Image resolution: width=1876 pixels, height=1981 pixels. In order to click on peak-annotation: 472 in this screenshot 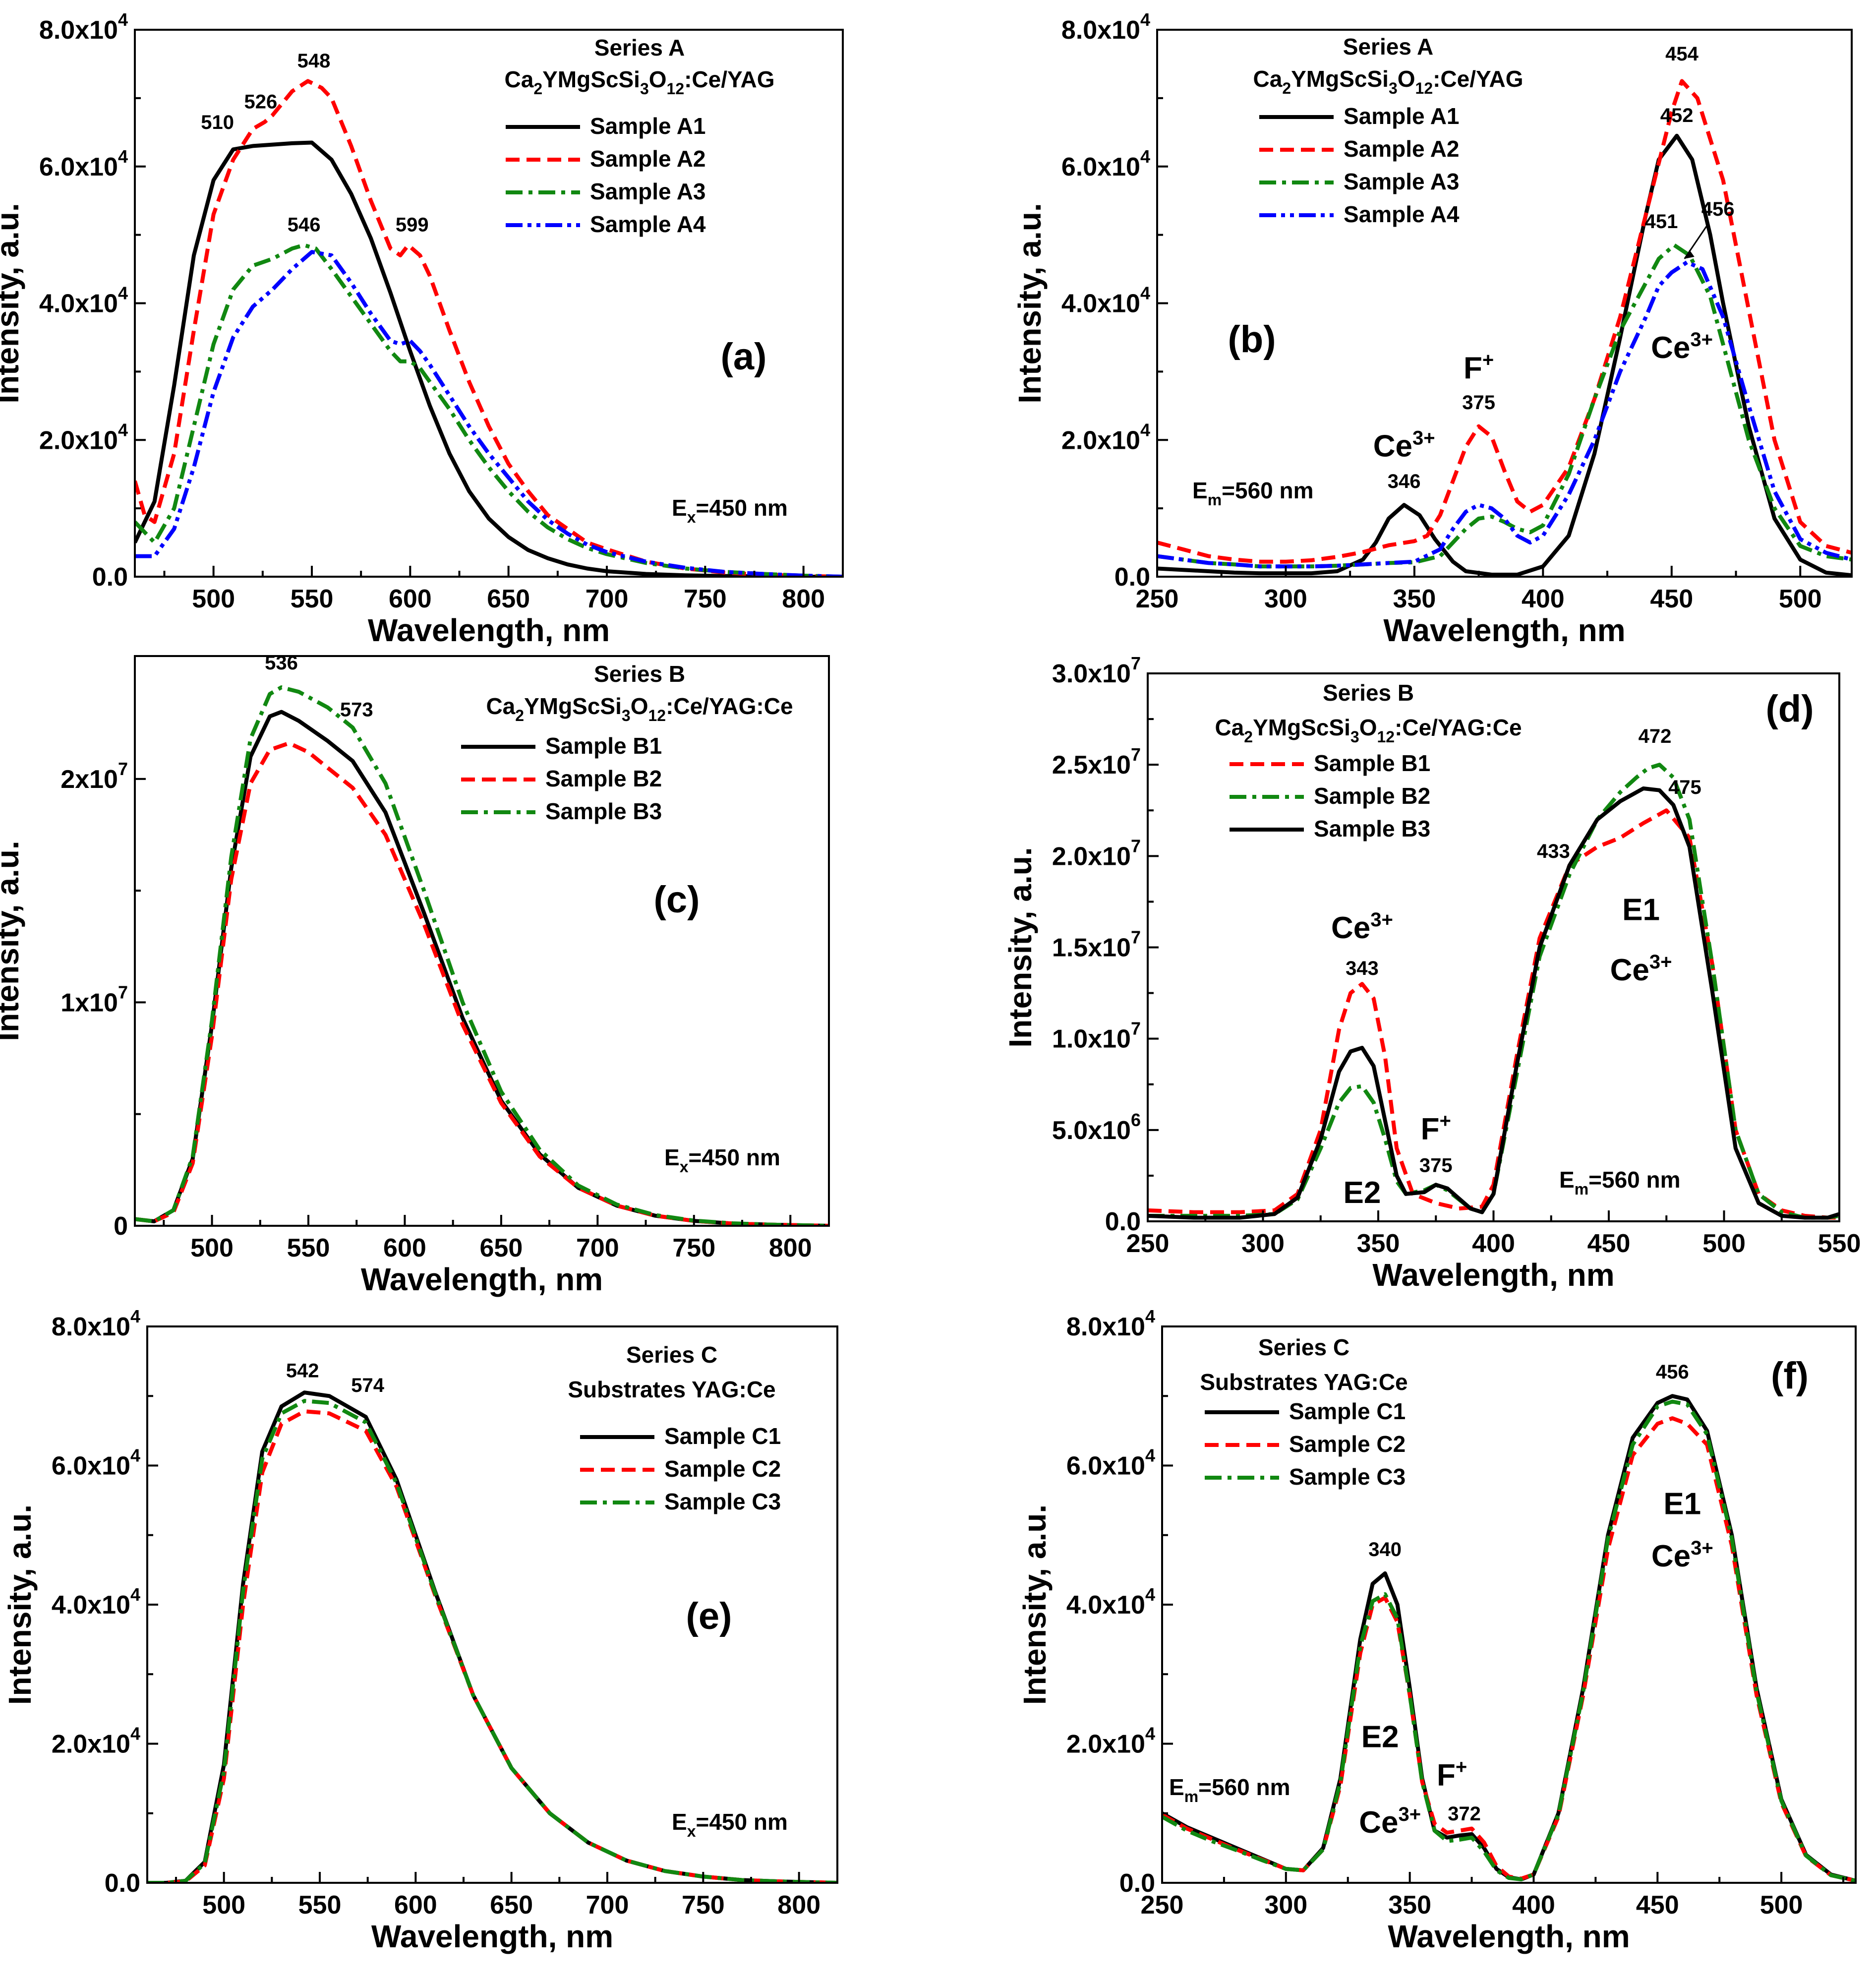, I will do `click(1655, 736)`.